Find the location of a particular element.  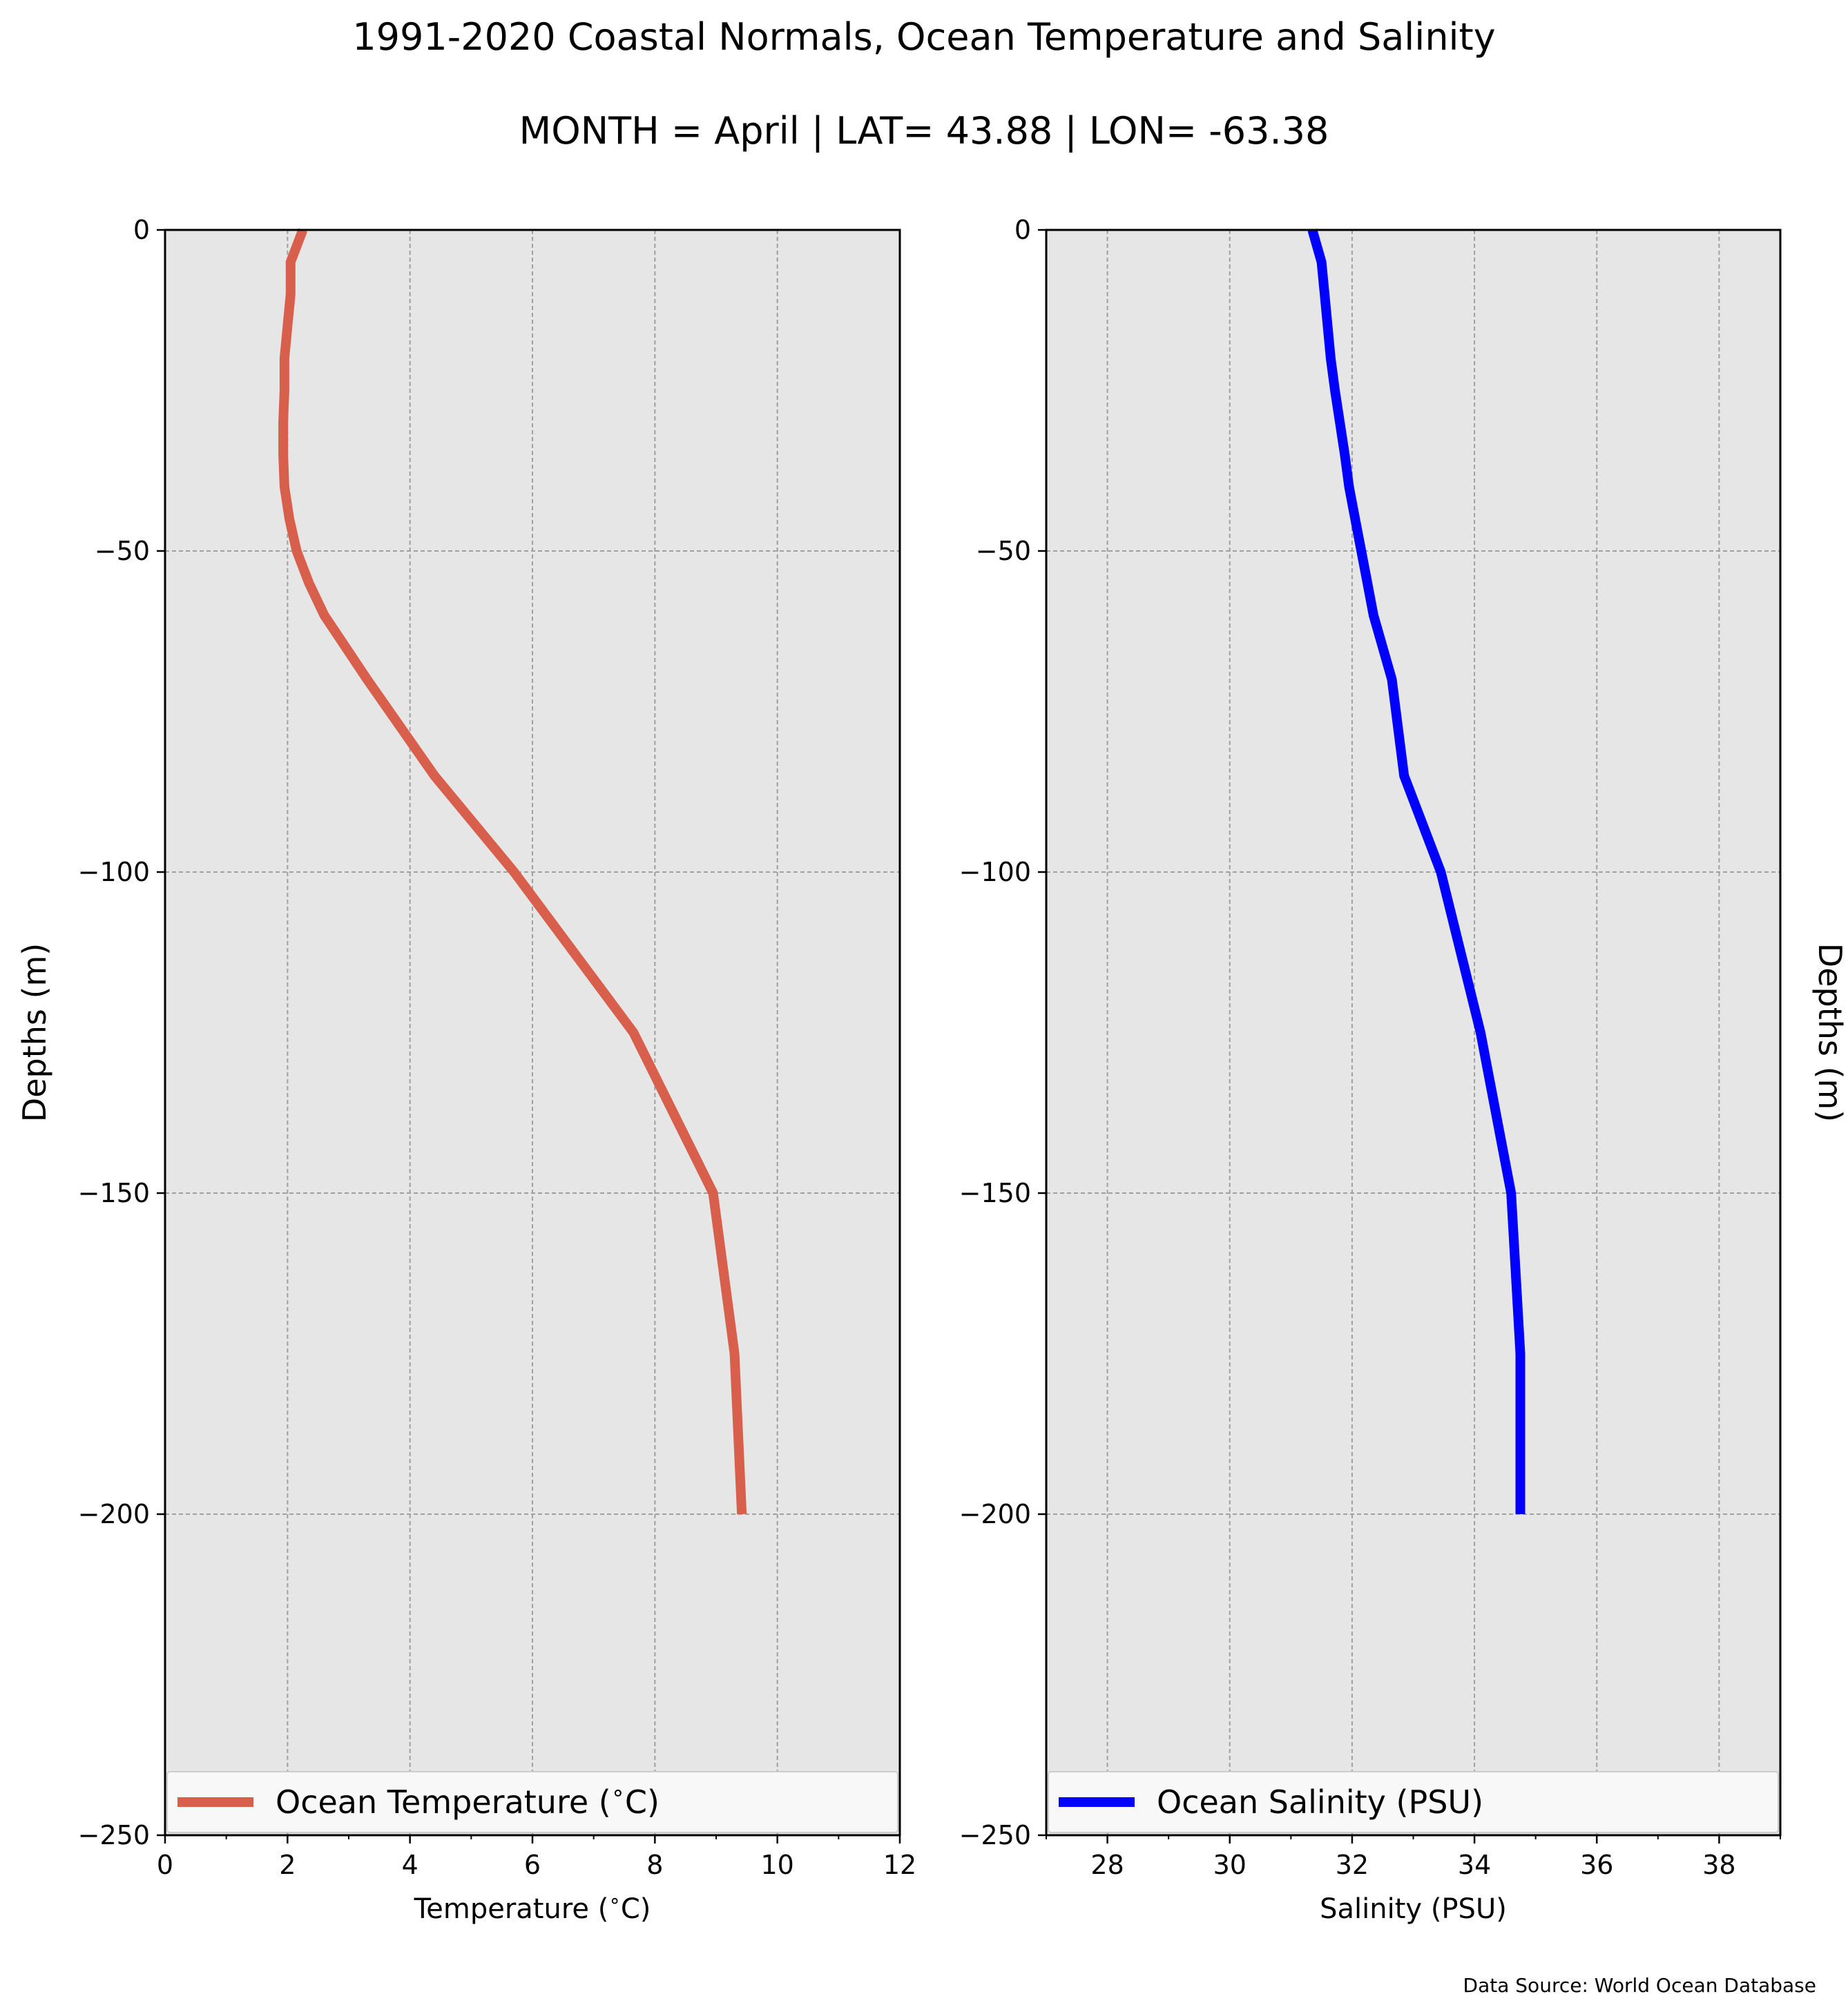

x-tick-label: 10 is located at coordinates (776, 1865).